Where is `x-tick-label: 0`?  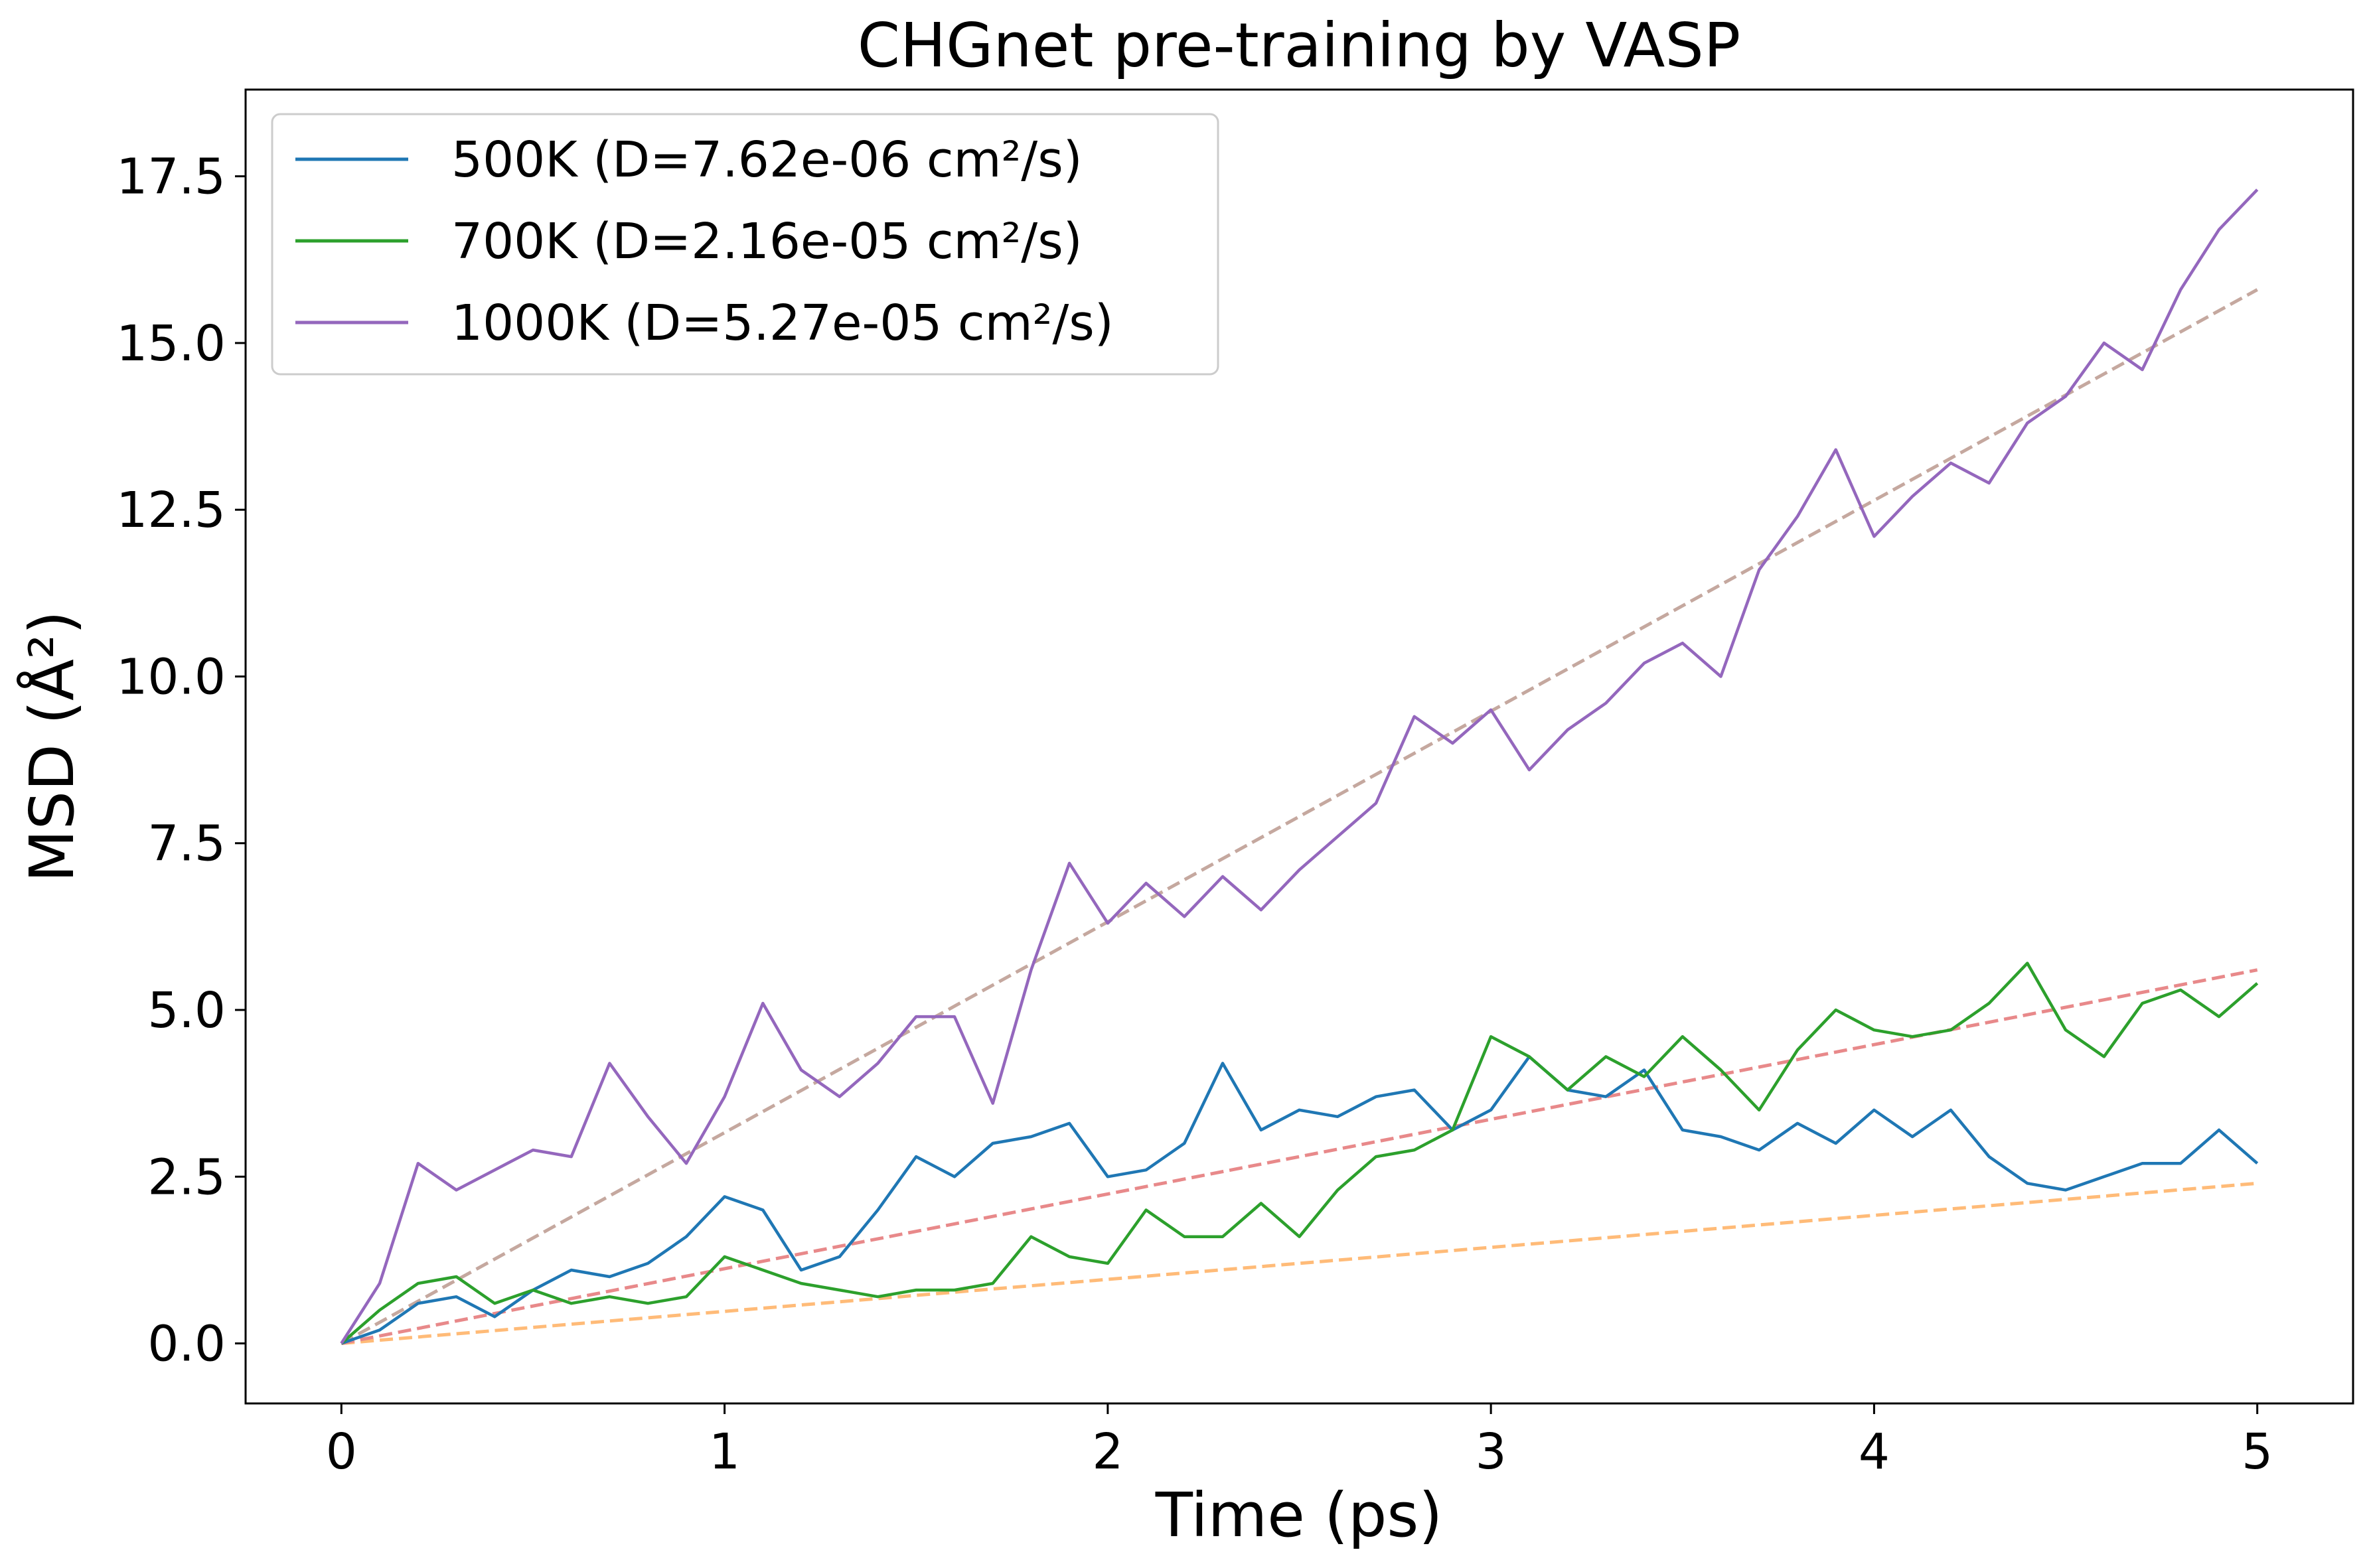
x-tick-label: 0 is located at coordinates (342, 1451).